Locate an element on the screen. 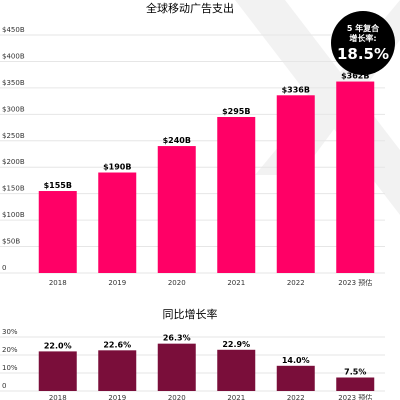 This screenshot has height=400, width=400. y-tick-label: $250B is located at coordinates (13, 136).